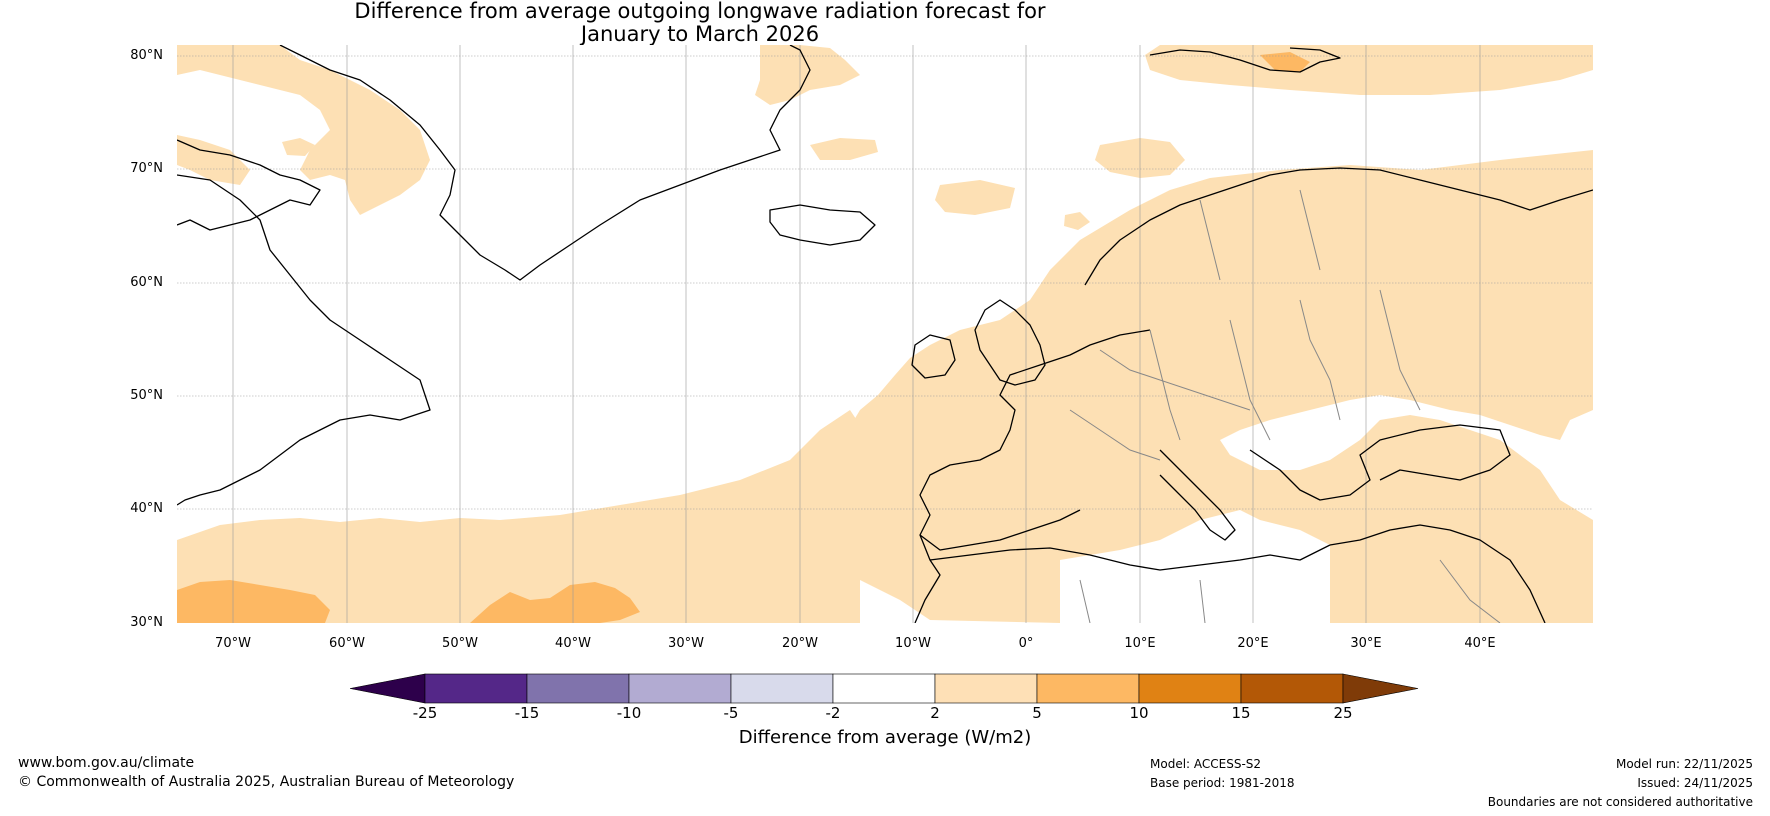  What do you see at coordinates (1253, 643) in the screenshot?
I see `lon-label-20e: 20°E` at bounding box center [1253, 643].